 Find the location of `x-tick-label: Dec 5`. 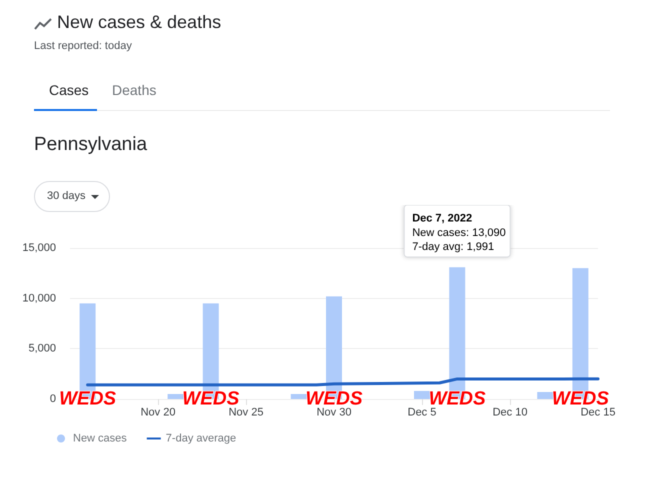

x-tick-label: Dec 5 is located at coordinates (422, 412).